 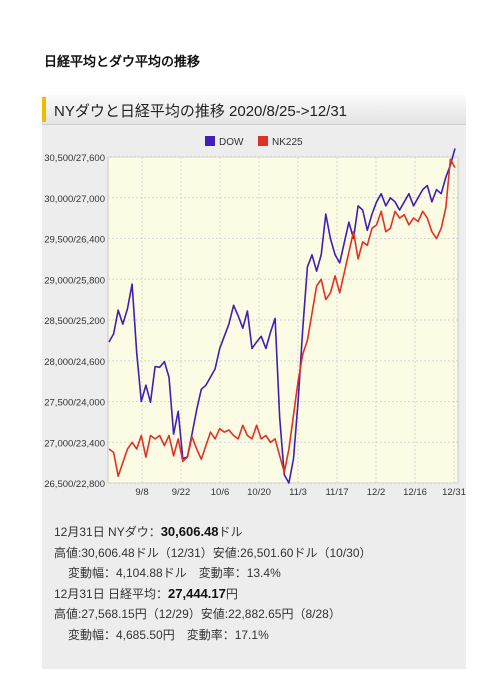 What do you see at coordinates (74, 321) in the screenshot?
I see `y-tick-label: 28,500/25,200` at bounding box center [74, 321].